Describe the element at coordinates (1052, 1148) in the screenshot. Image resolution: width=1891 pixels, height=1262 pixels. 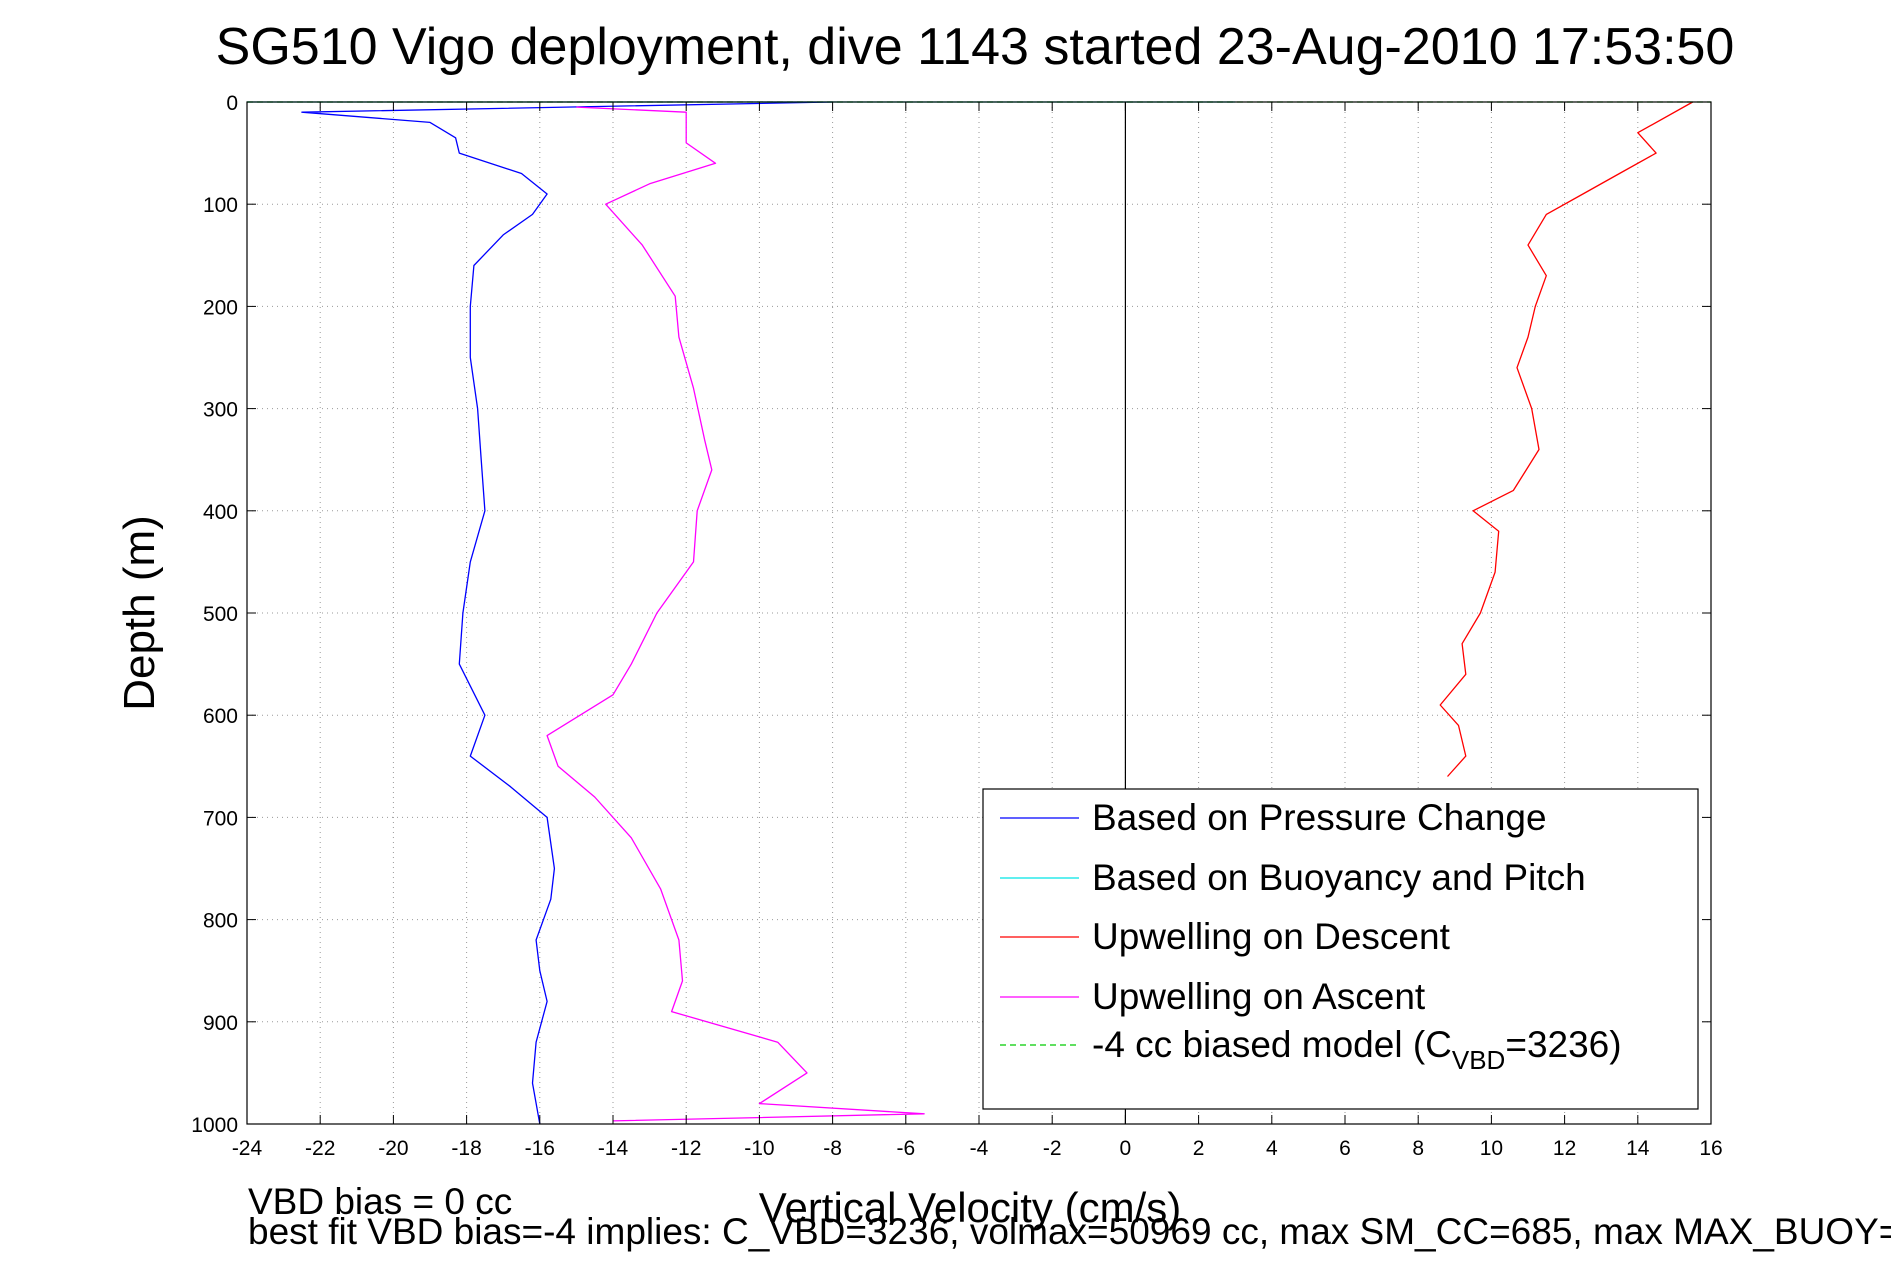
I see `x-tick-label: -2` at that location.